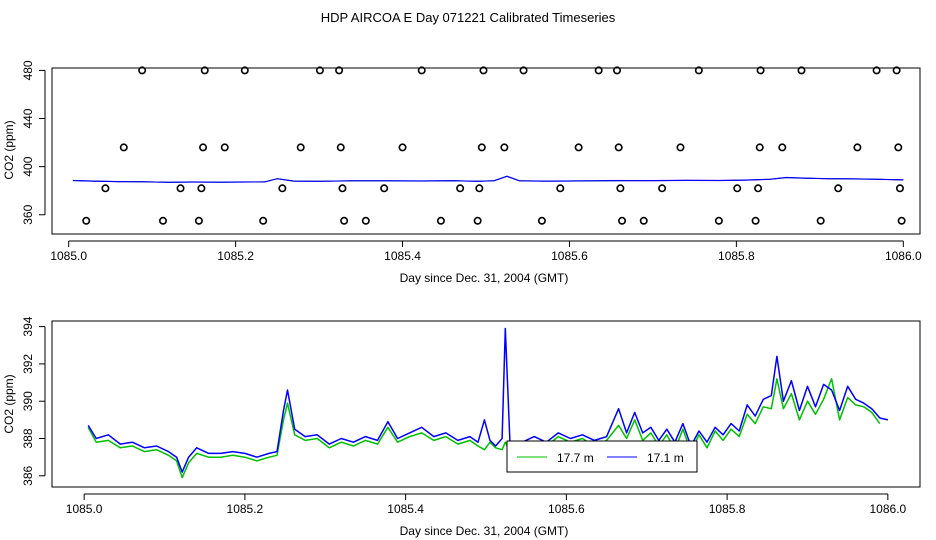 The image size is (936, 540). What do you see at coordinates (28, 166) in the screenshot?
I see `top-plot-y-tick-label: 400` at bounding box center [28, 166].